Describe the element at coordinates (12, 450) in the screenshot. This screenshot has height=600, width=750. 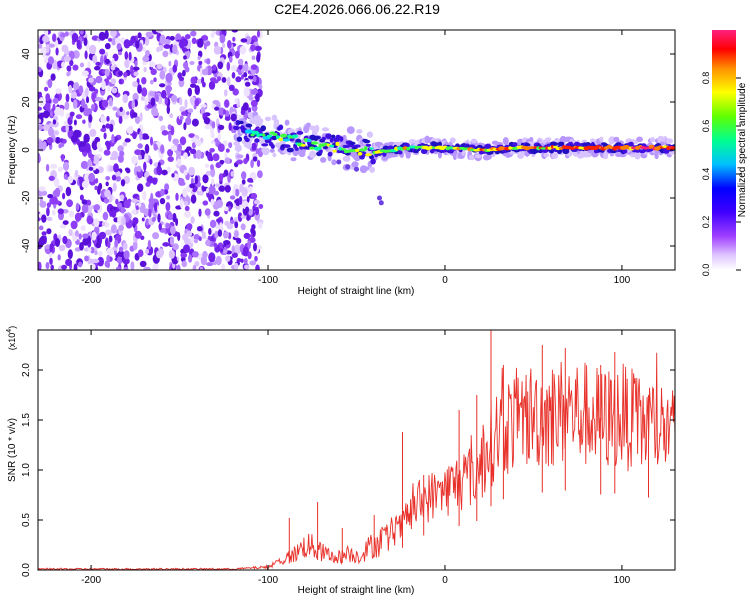
I see `snr-y-label: SNR (10 * v/v)` at that location.